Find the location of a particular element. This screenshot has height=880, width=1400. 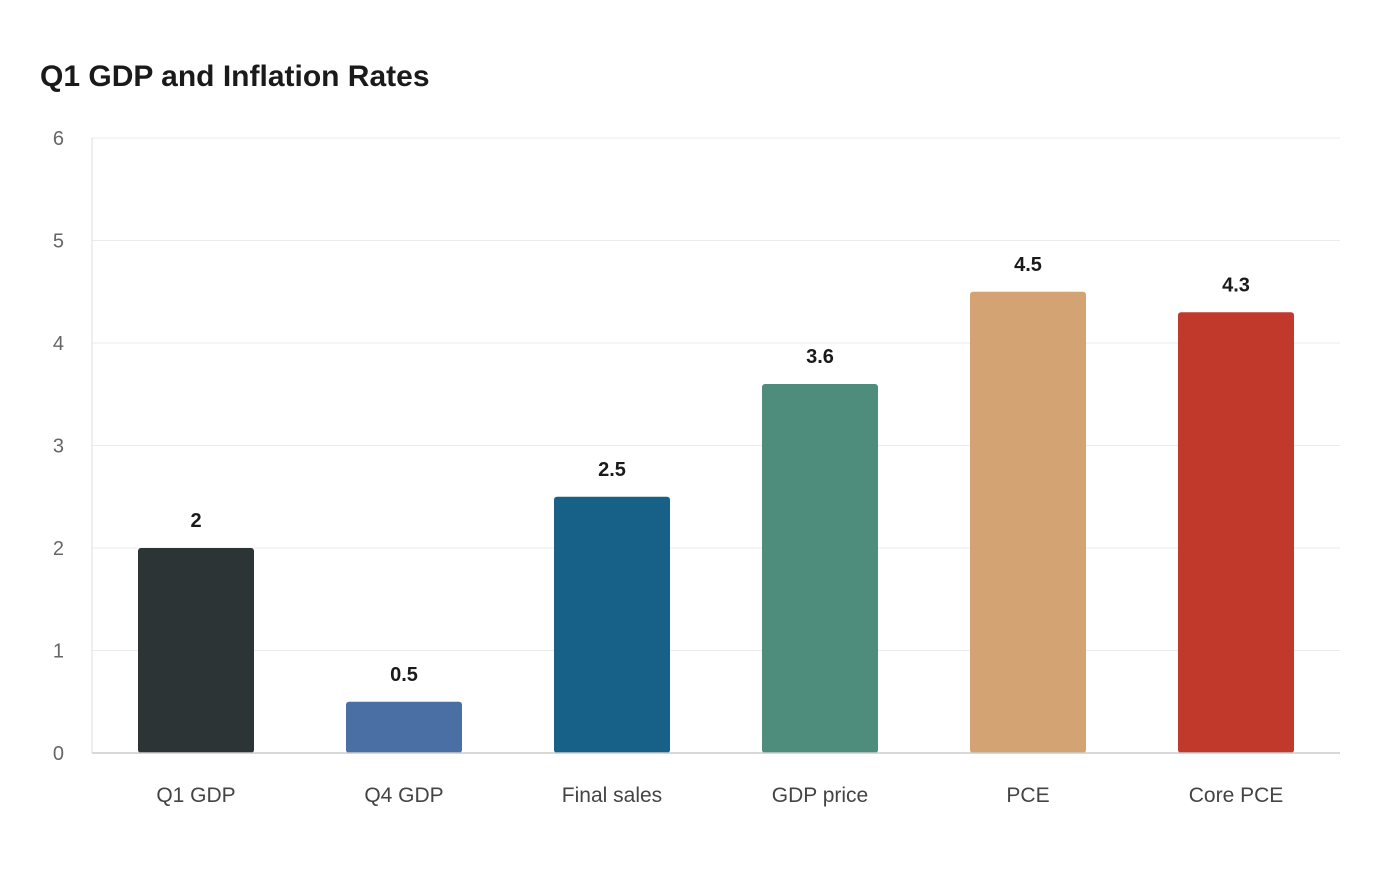

y-tick-label: 1 is located at coordinates (58, 652).